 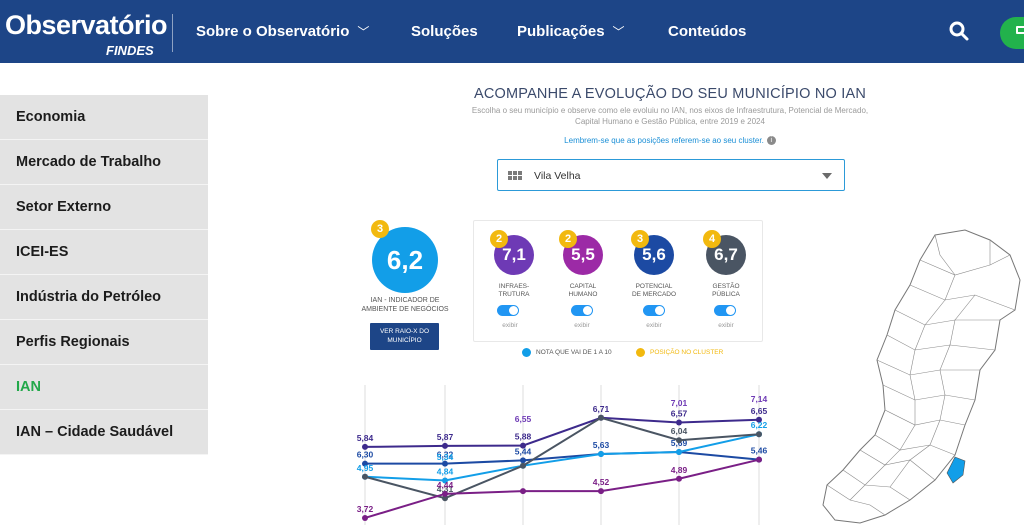 I want to click on nav-conteudos: Conteúdos, so click(x=707, y=31).